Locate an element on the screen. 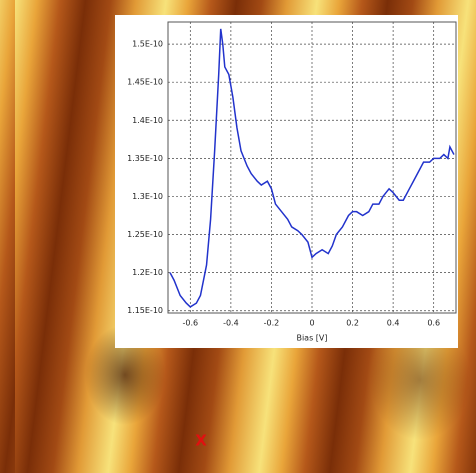  y-tick-label: 1.2E-10 is located at coordinates (147, 272).